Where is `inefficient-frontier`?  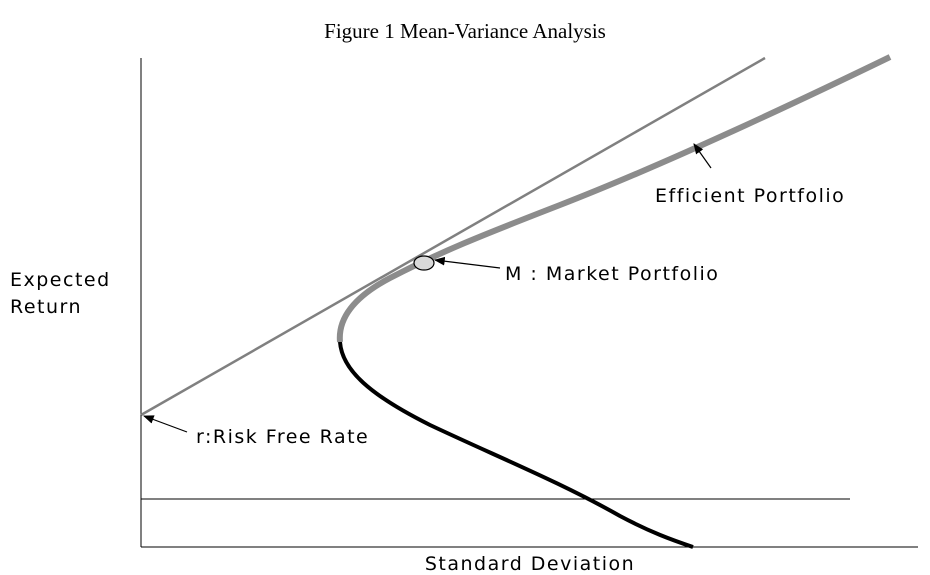
inefficient-frontier is located at coordinates (516, 445).